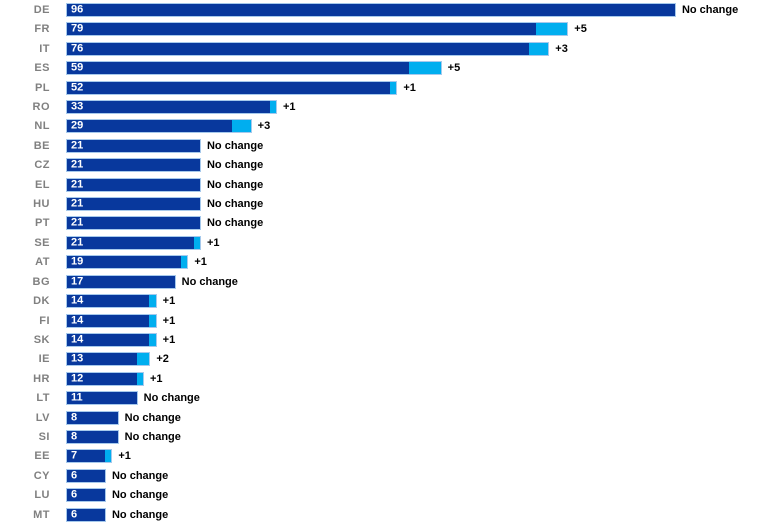 Image resolution: width=768 pixels, height=527 pixels. I want to click on total-value-label: 79, so click(77, 28).